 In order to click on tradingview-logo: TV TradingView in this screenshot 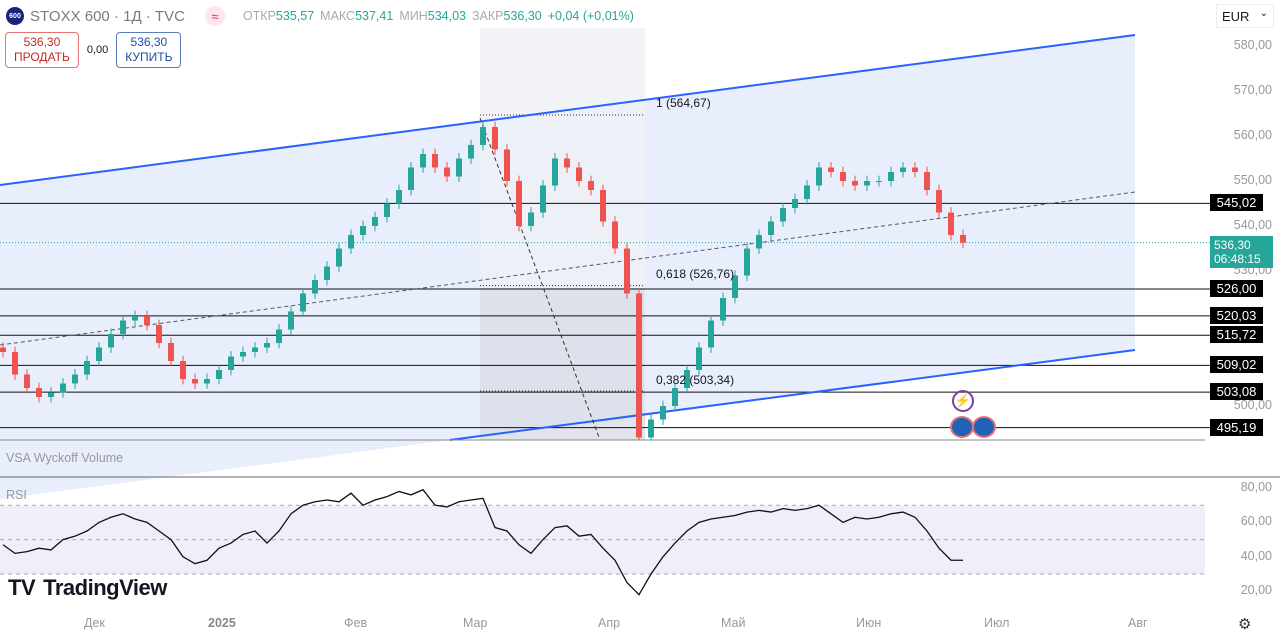, I will do `click(87, 587)`.